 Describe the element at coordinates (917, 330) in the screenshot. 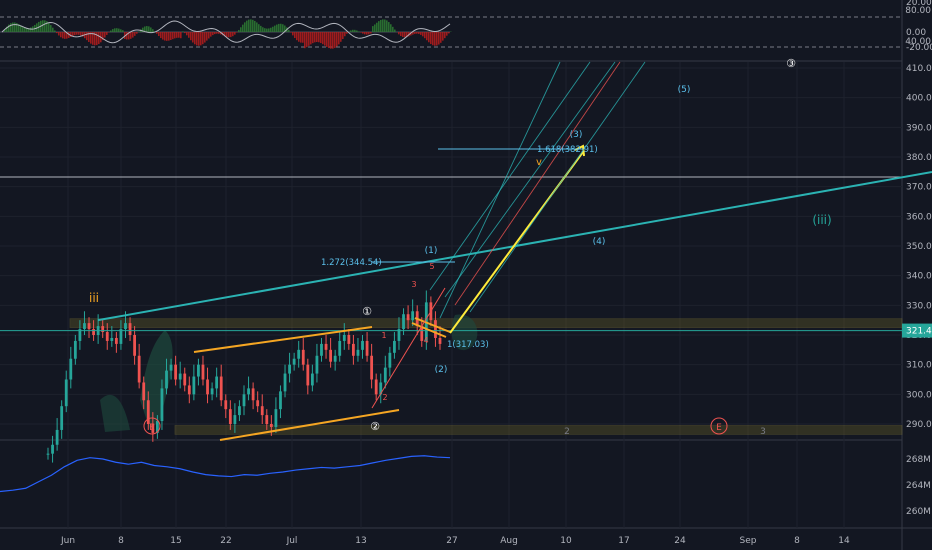

I see `last-price-badge` at that location.